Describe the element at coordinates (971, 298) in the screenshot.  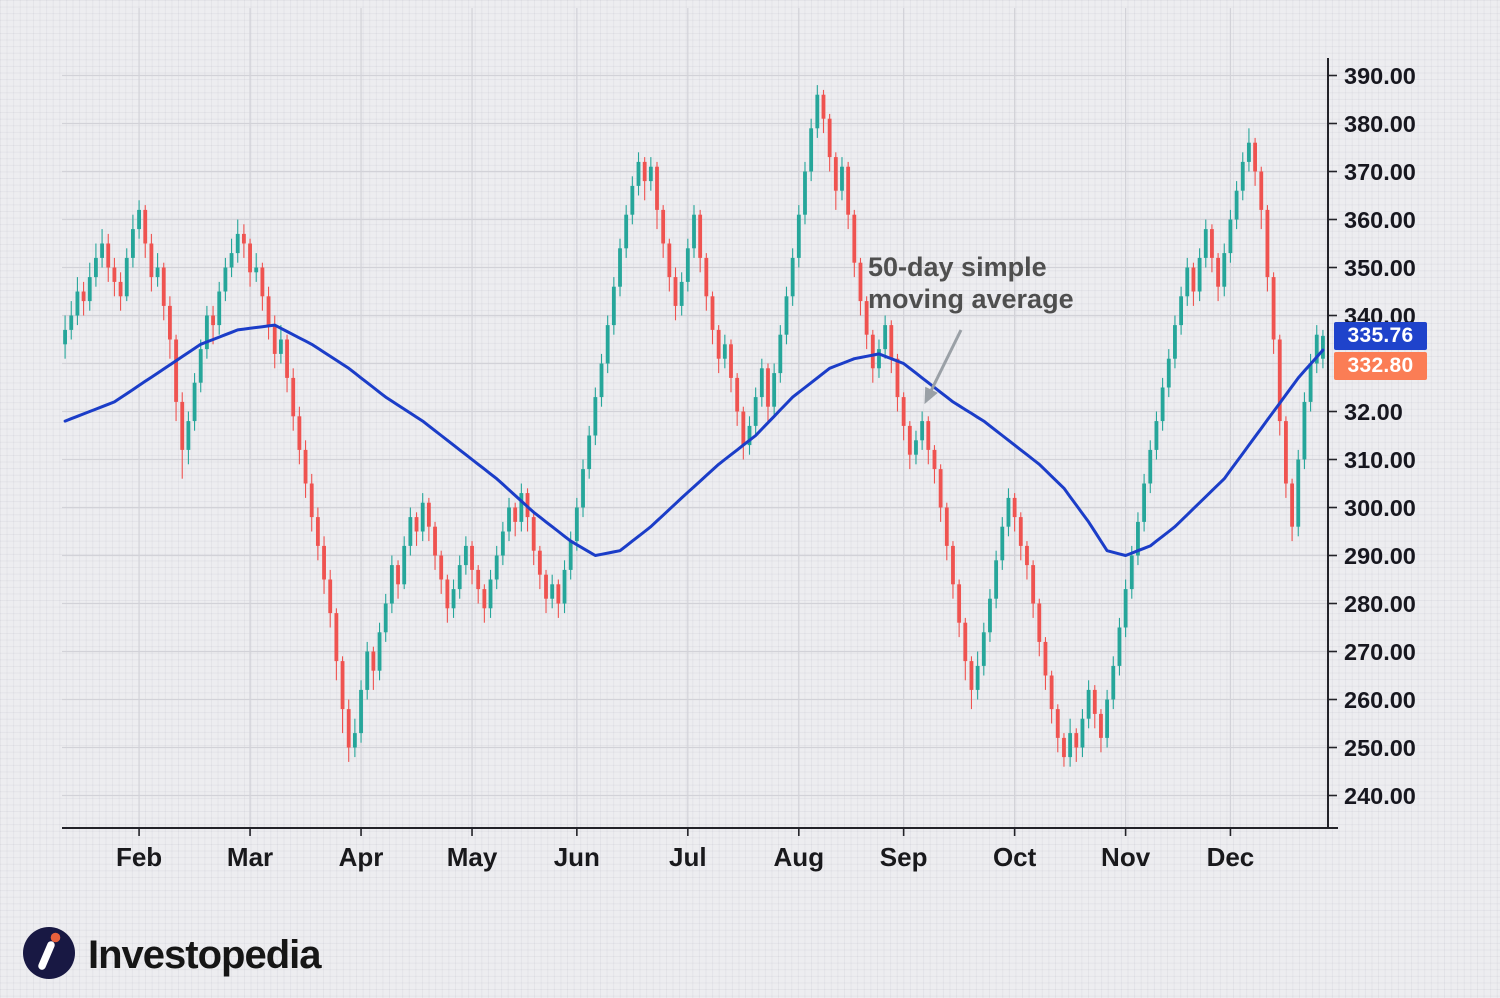
I see `ma-annotation-line2: moving average` at that location.